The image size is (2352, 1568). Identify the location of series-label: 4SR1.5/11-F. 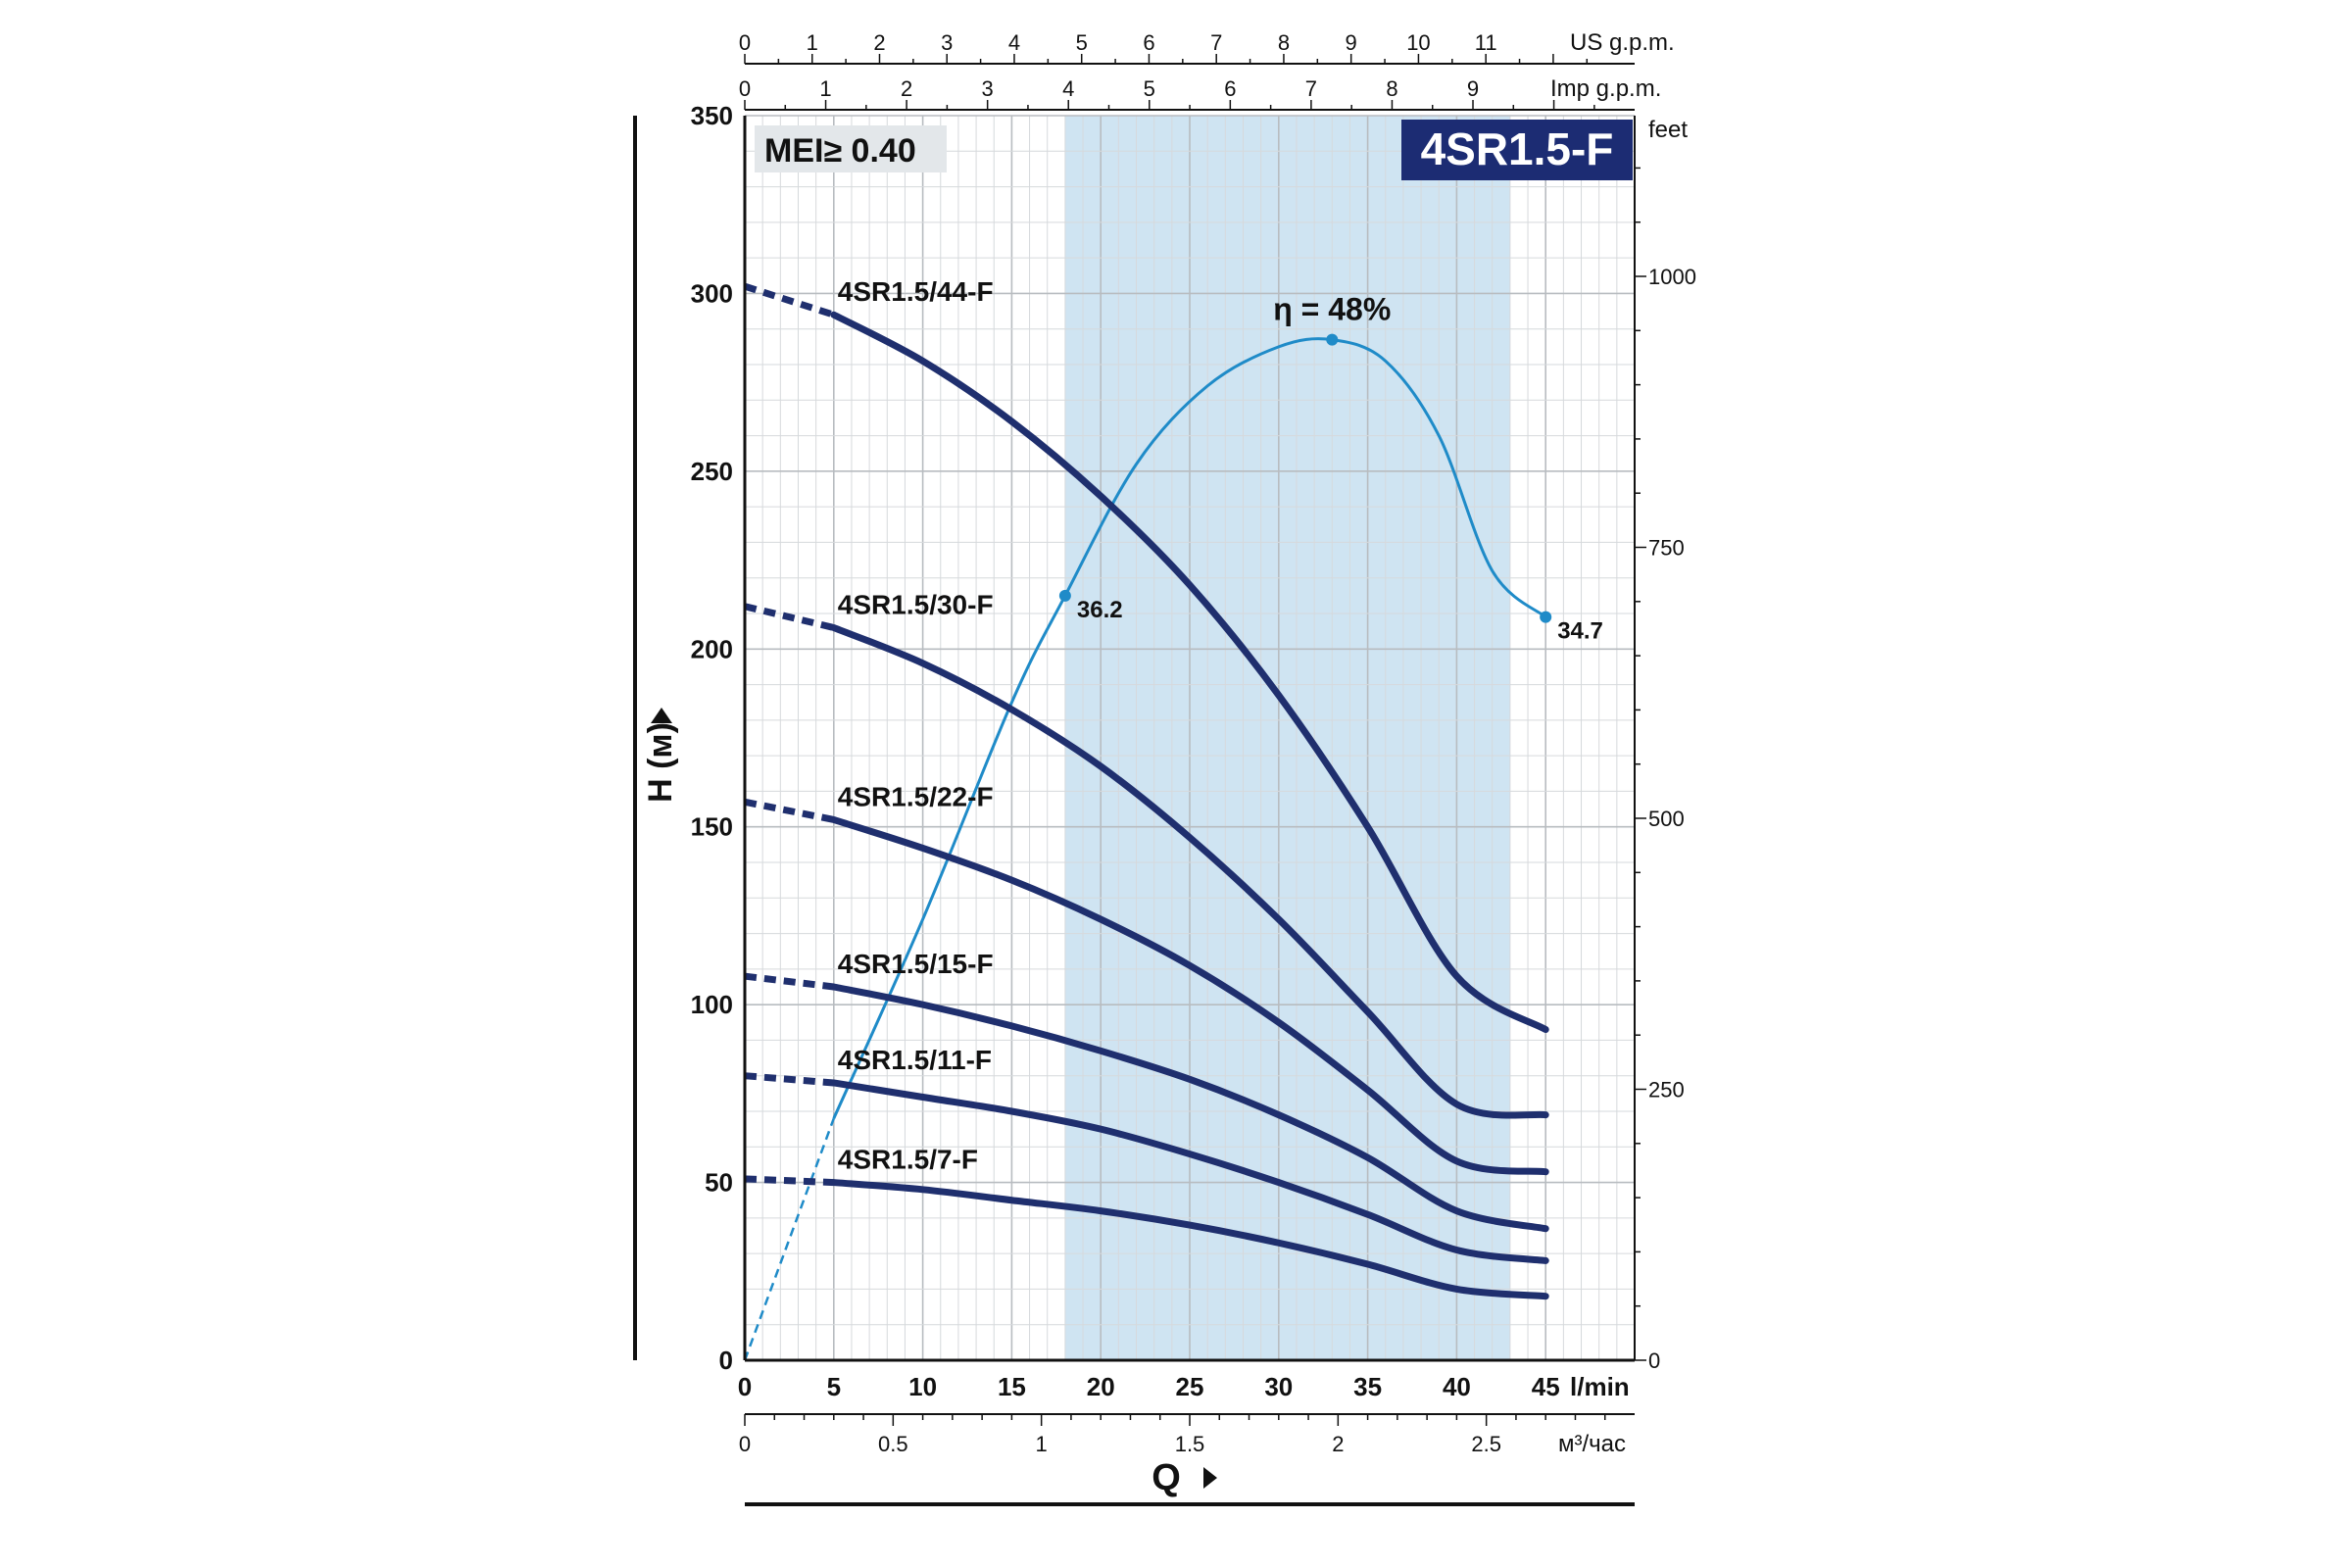
(915, 1060).